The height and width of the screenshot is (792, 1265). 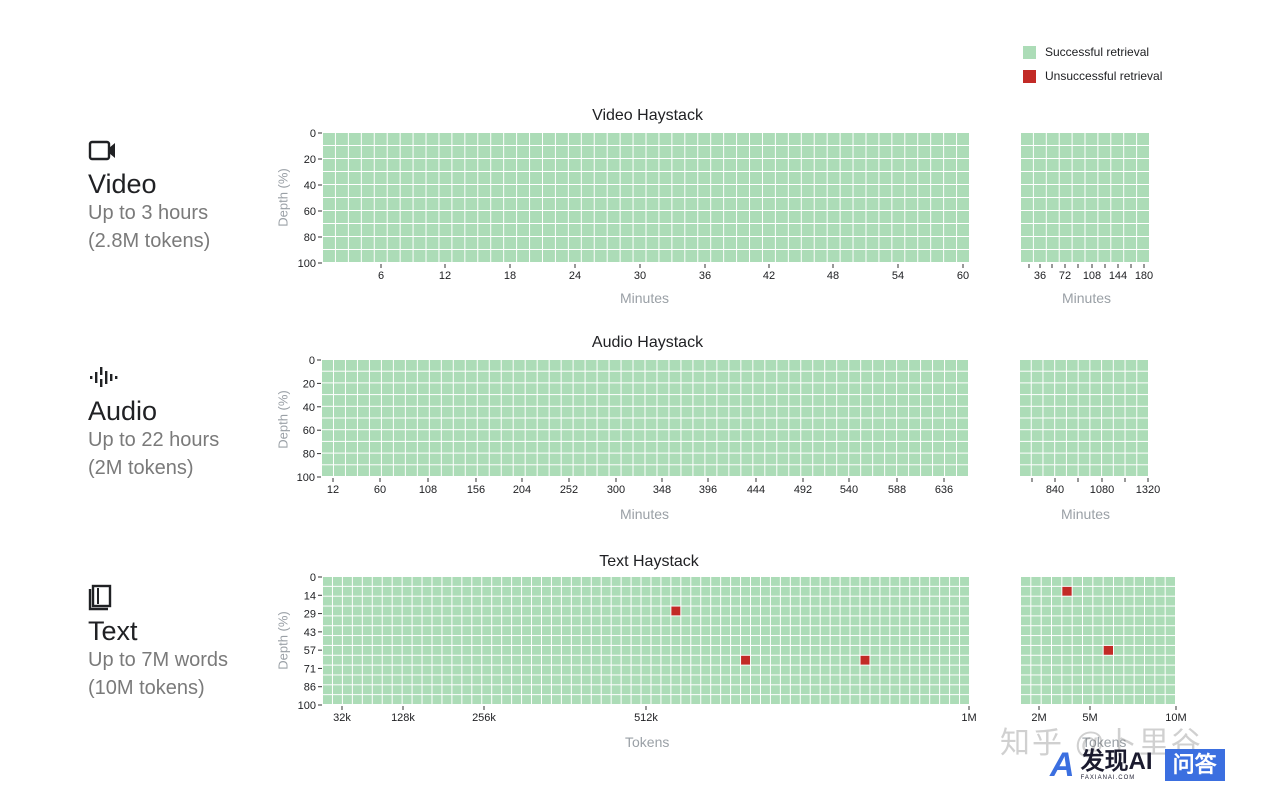 I want to click on legend-fail-label: Unsuccessful retrieval, so click(x=1104, y=76).